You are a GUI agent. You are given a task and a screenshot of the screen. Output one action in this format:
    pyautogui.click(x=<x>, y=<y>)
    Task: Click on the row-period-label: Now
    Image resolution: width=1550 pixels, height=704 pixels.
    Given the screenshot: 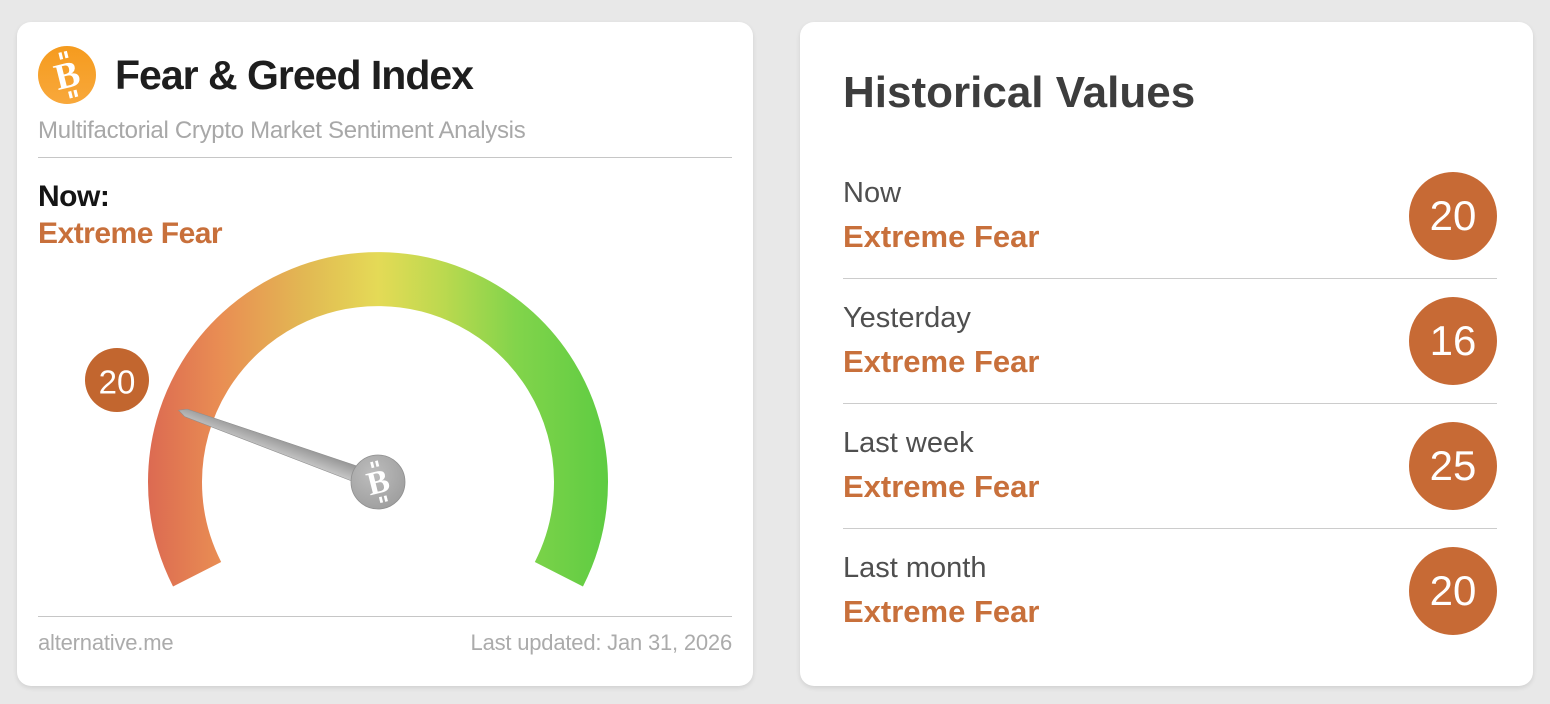 What is the action you would take?
    pyautogui.click(x=872, y=193)
    